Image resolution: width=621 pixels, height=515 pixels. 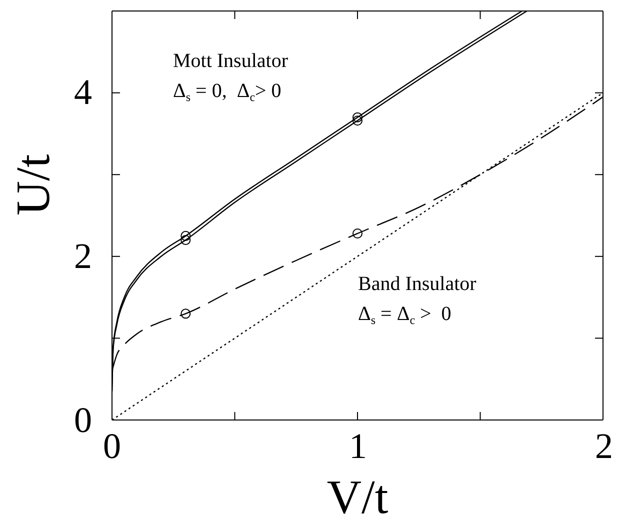 What do you see at coordinates (83, 92) in the screenshot?
I see `y-tick-label: 4` at bounding box center [83, 92].